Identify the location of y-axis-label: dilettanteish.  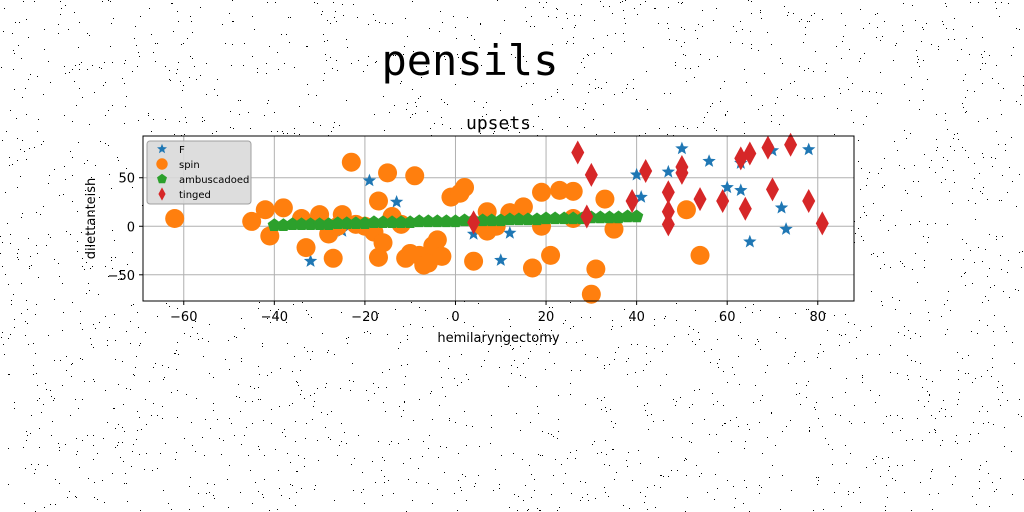
(91, 219).